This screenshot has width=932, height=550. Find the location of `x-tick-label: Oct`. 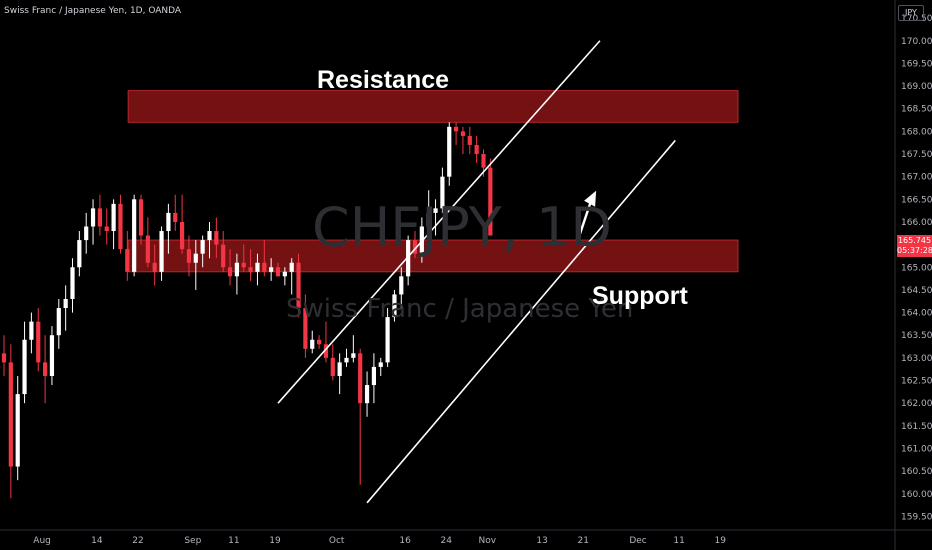

x-tick-label: Oct is located at coordinates (337, 541).